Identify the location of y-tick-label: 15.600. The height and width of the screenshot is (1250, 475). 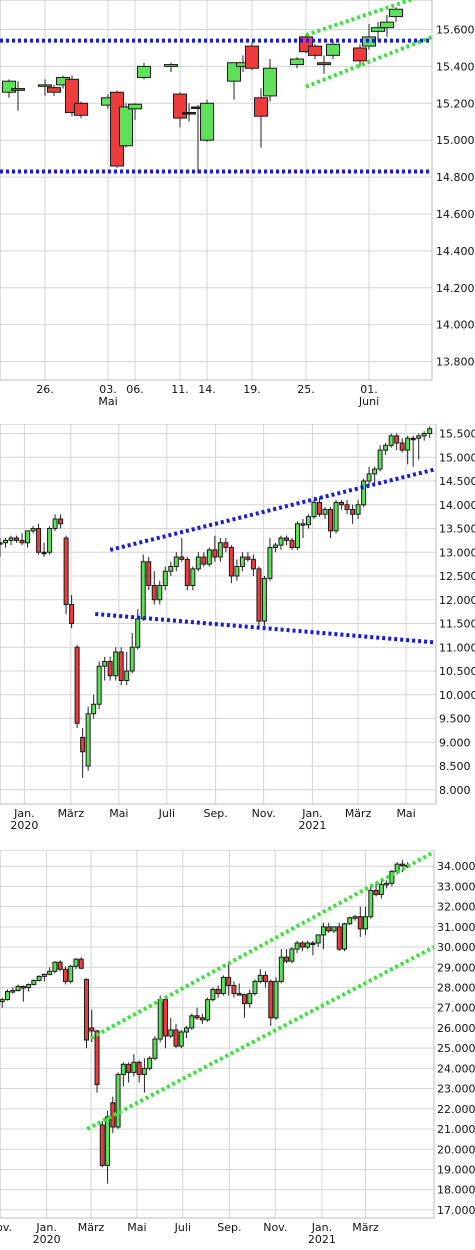
(455, 30).